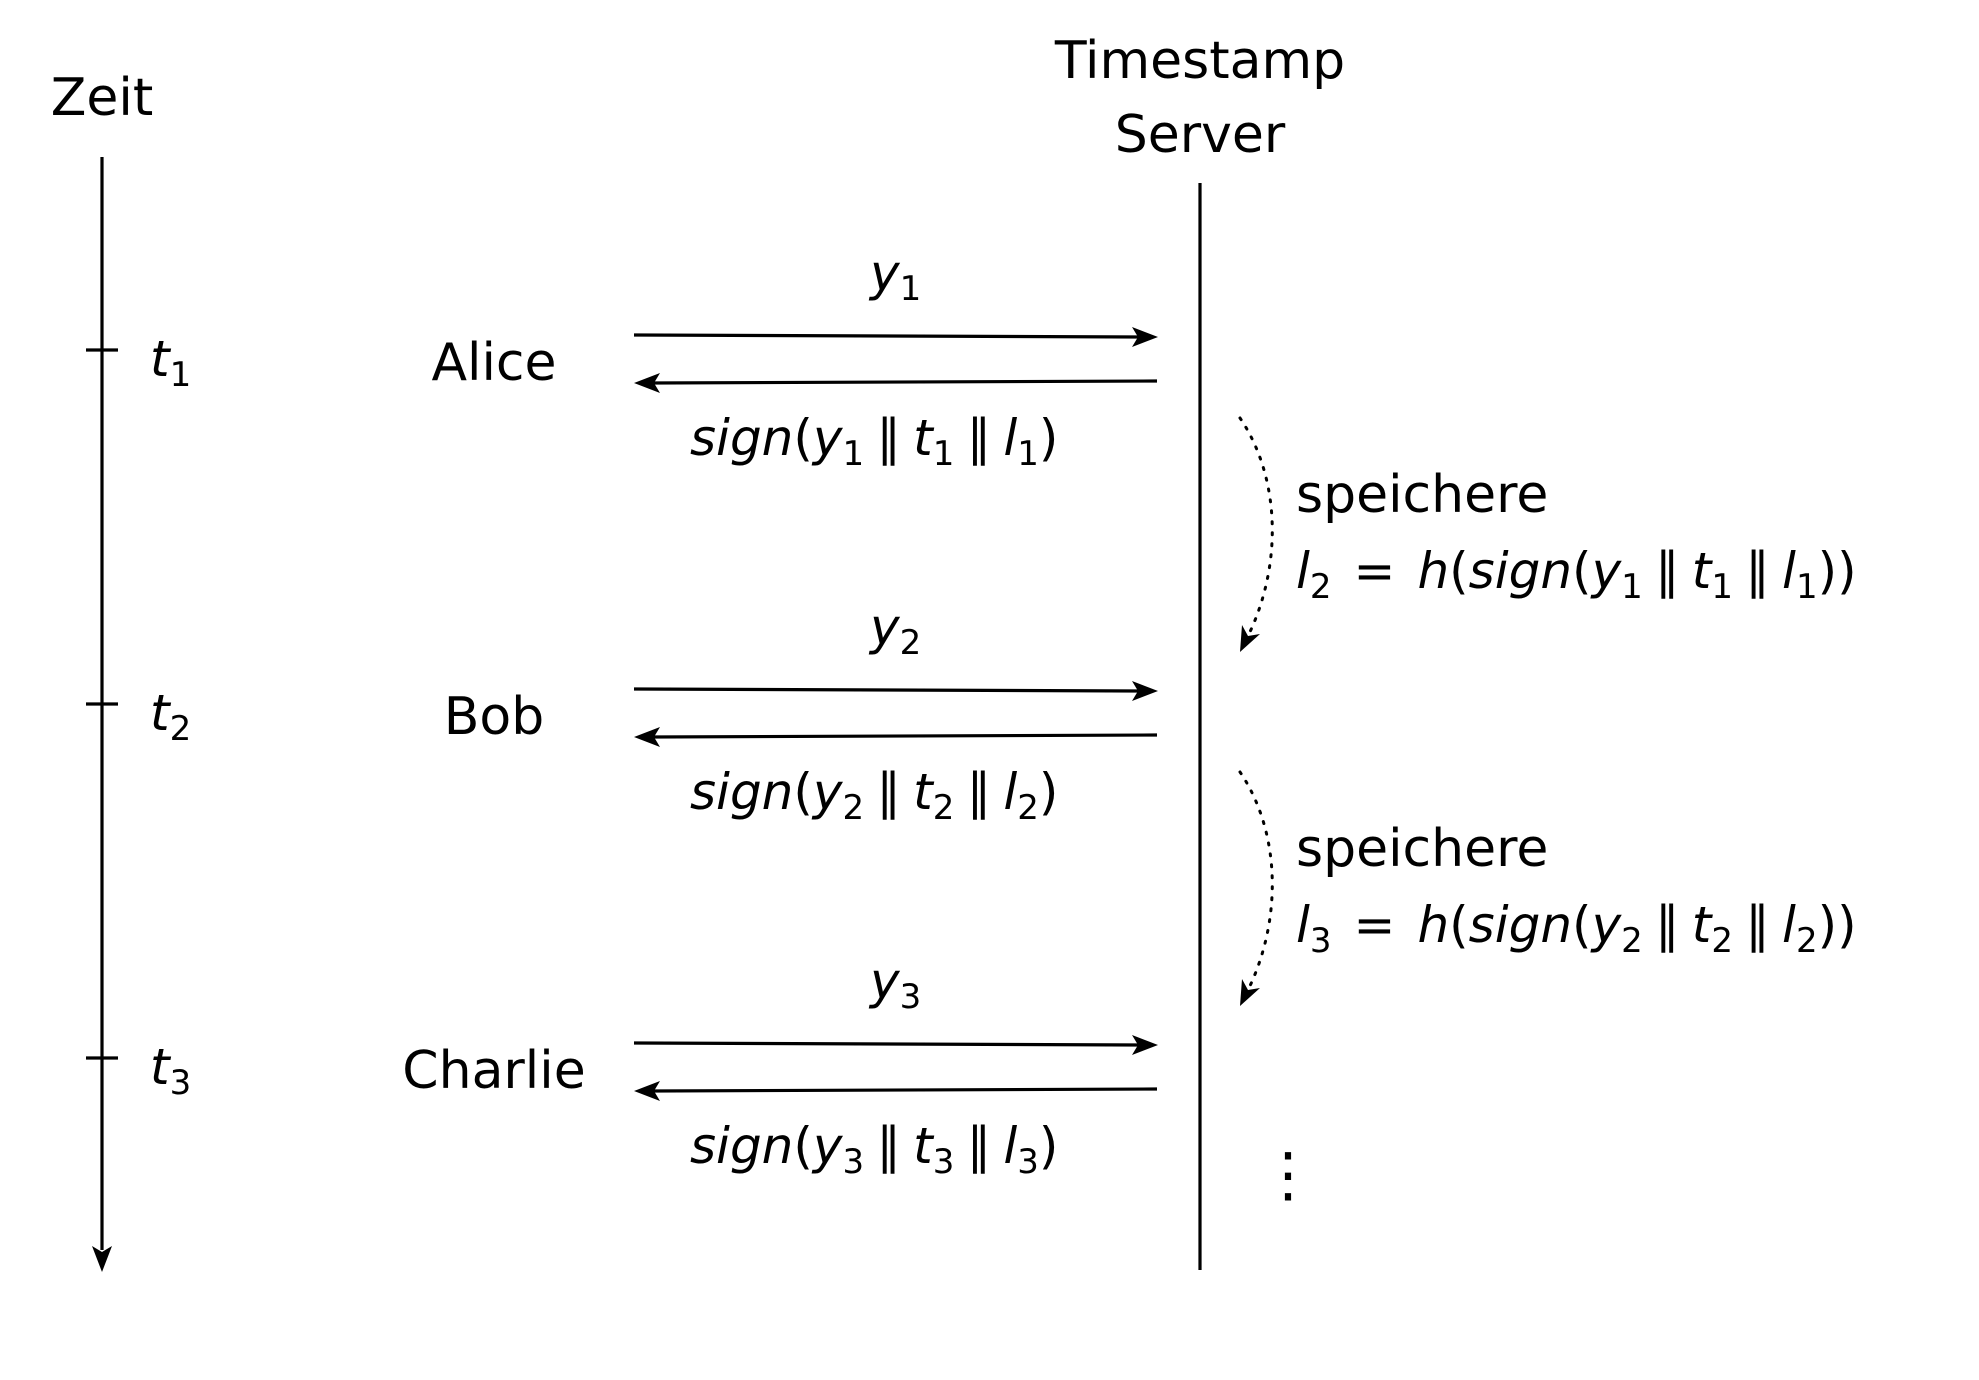 The image size is (1979, 1380). What do you see at coordinates (874, 1149) in the screenshot?
I see `response-label-3: sign(y3 ∥ t3 ∥ l3)` at bounding box center [874, 1149].